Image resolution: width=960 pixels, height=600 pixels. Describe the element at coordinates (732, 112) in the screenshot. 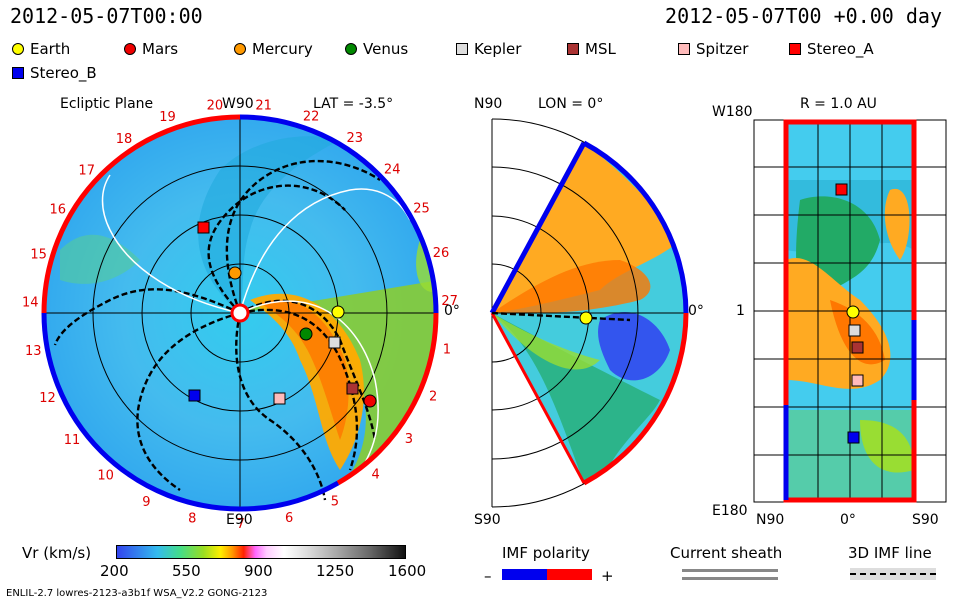

I see `au-top-label: W180` at that location.